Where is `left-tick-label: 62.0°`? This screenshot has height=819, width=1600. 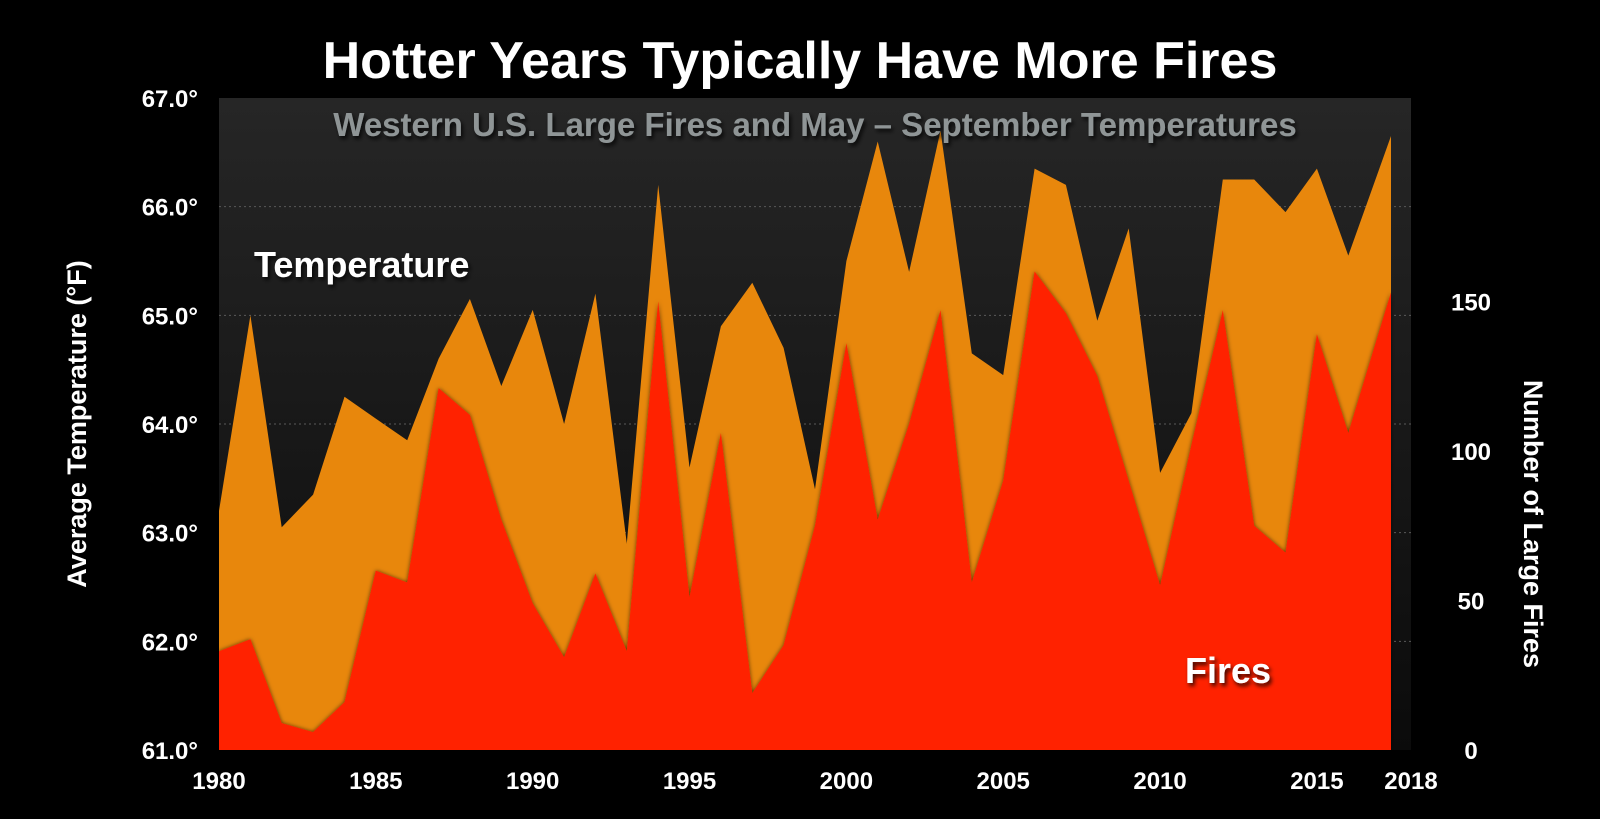
left-tick-label: 62.0° is located at coordinates (170, 642).